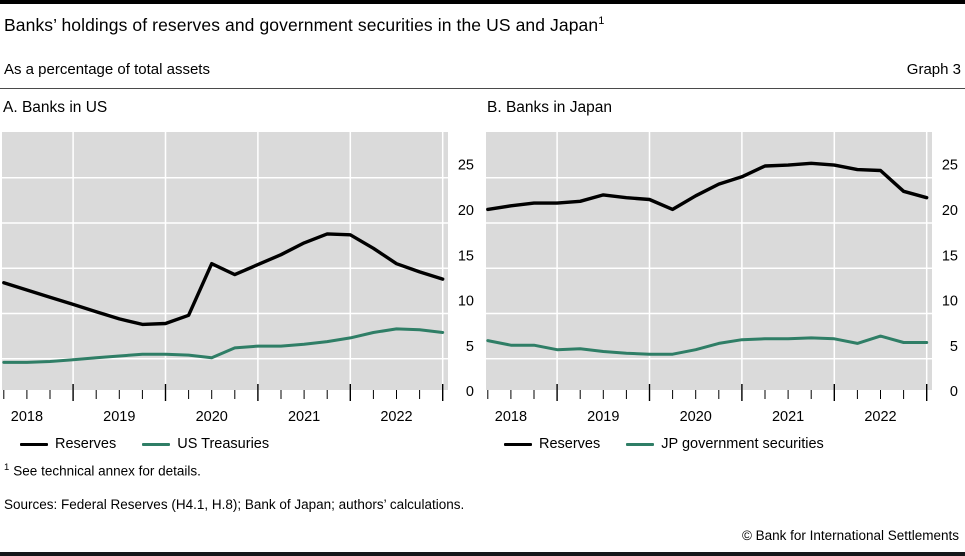  What do you see at coordinates (640, 444) in the screenshot?
I see `jp-securities-line-swatch` at bounding box center [640, 444].